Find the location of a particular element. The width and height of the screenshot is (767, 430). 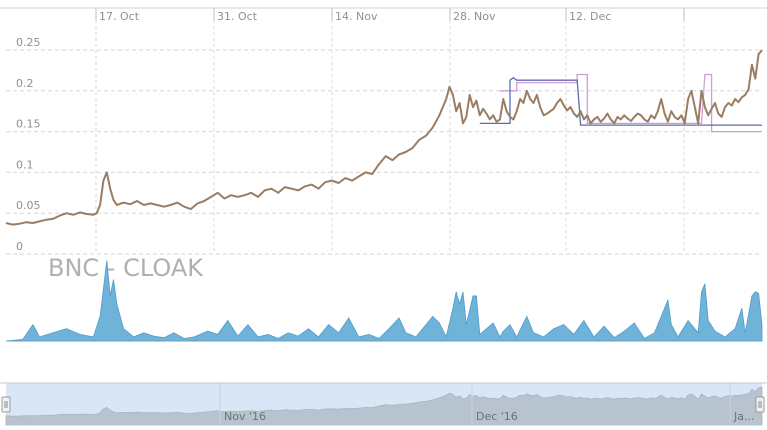

top-axis-label: 31. Oct is located at coordinates (237, 16).